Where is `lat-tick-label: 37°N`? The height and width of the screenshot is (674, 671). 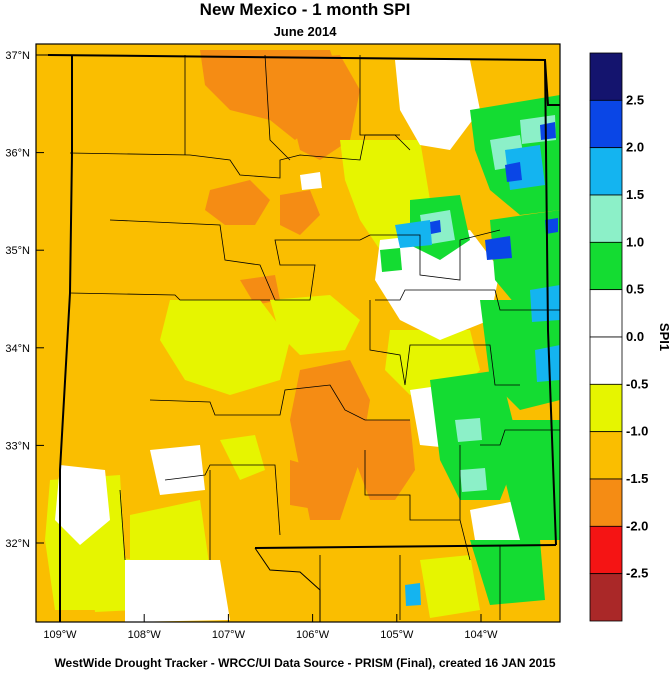 lat-tick-label: 37°N is located at coordinates (17, 56).